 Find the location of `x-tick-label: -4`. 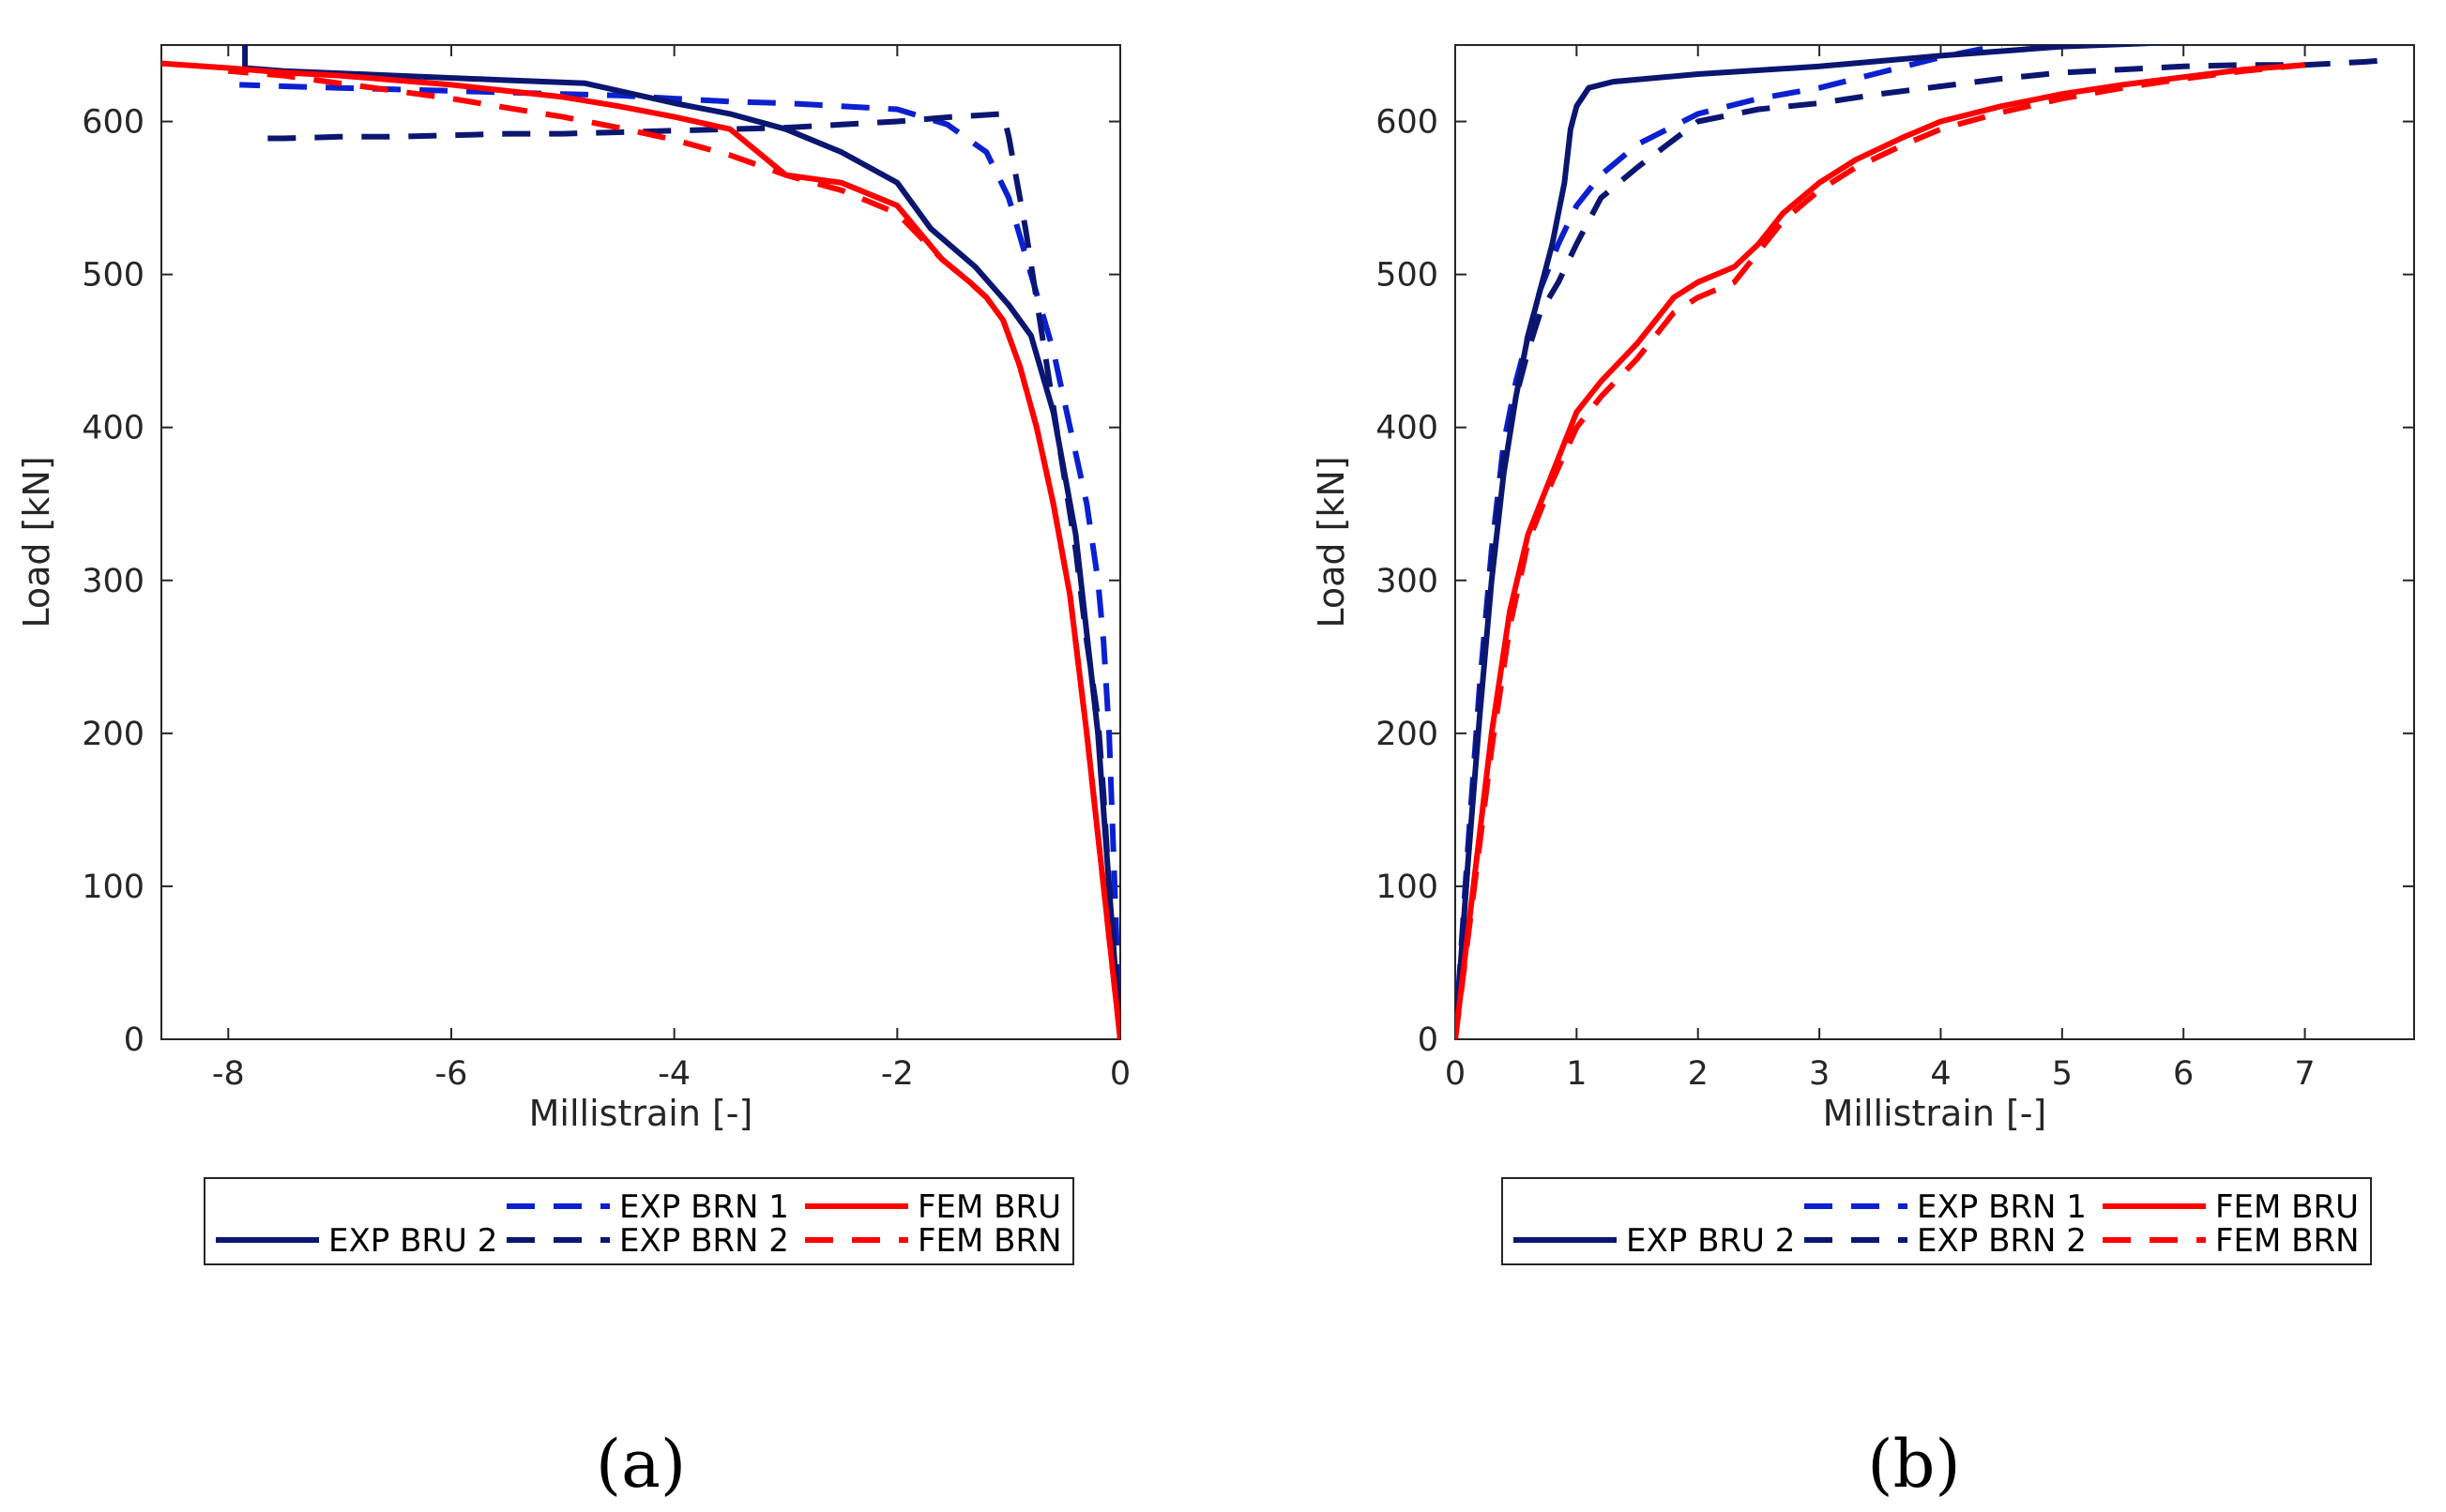

x-tick-label: -4 is located at coordinates (674, 1074).